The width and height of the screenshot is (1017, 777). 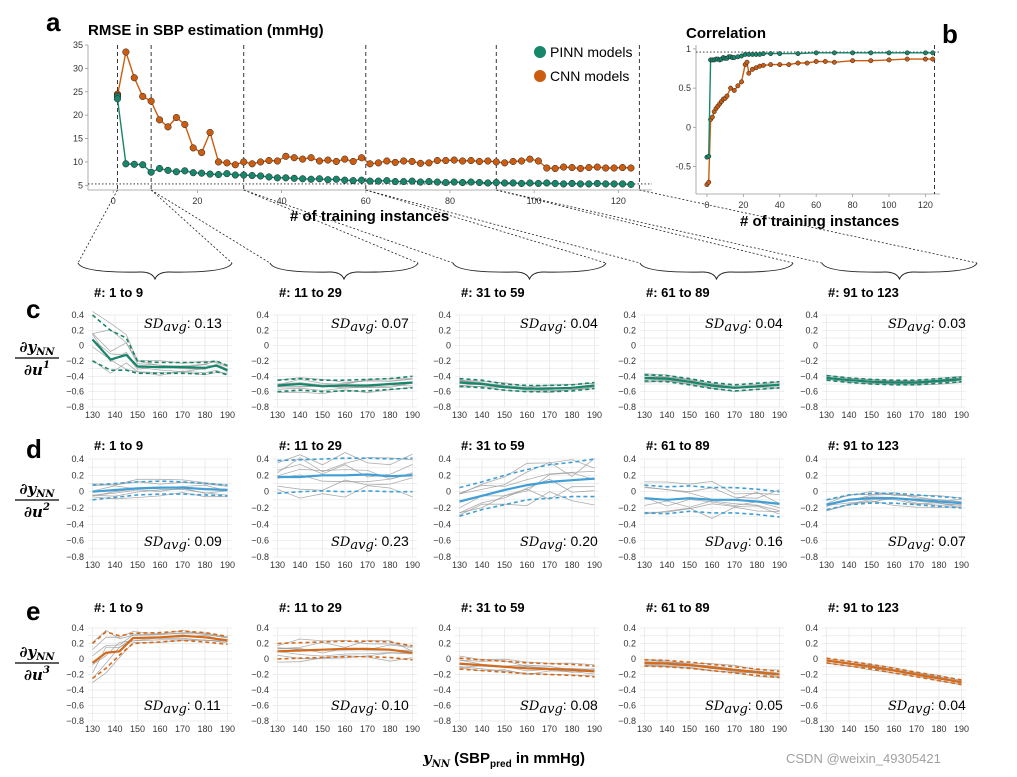 I want to click on cnn-line, so click(x=819, y=122).